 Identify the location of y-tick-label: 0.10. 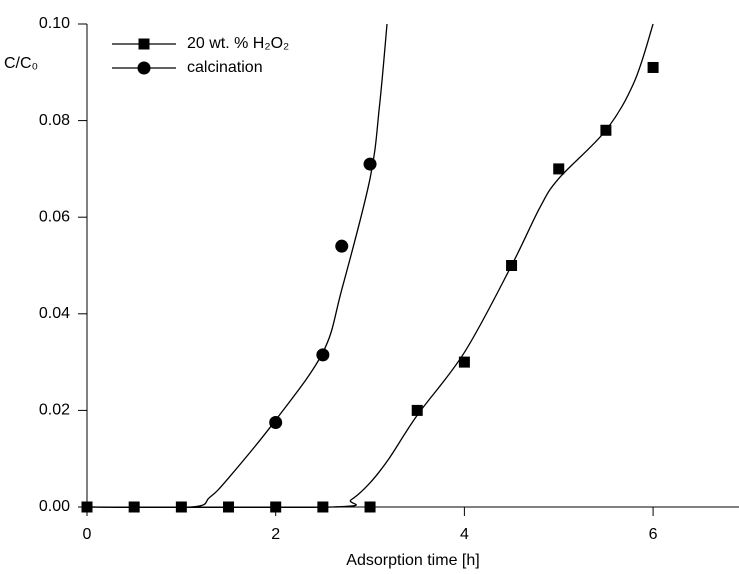
(54, 23).